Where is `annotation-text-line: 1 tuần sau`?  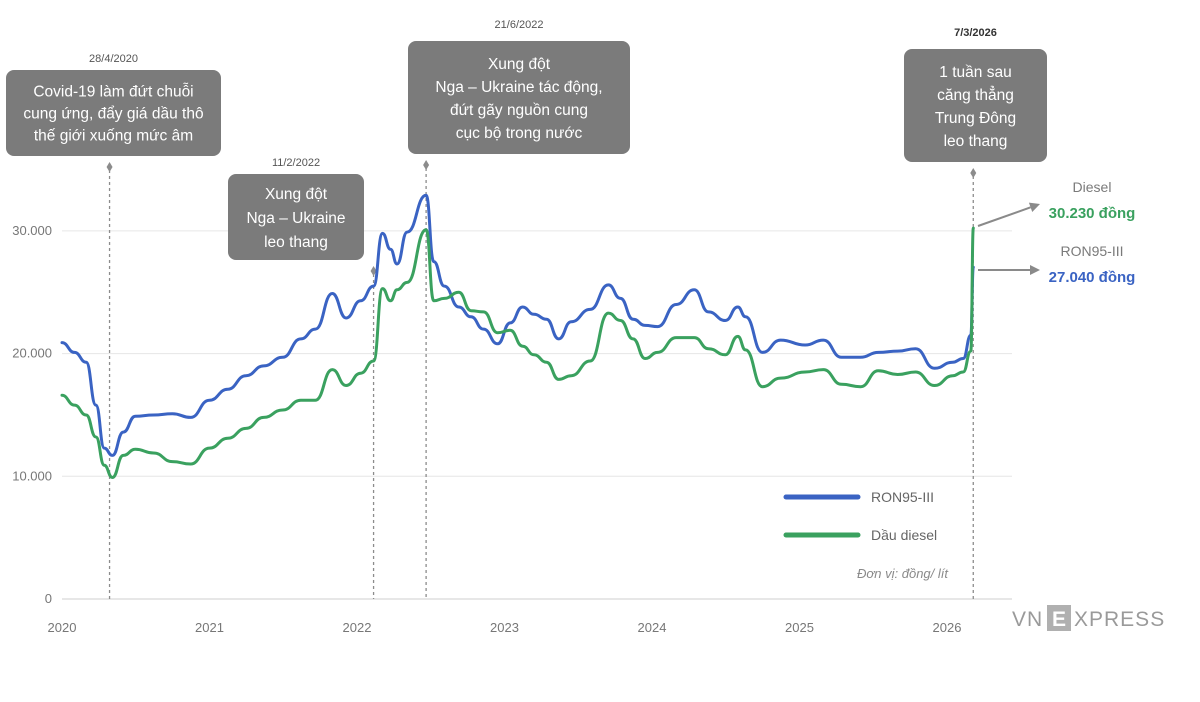 annotation-text-line: 1 tuần sau is located at coordinates (975, 72).